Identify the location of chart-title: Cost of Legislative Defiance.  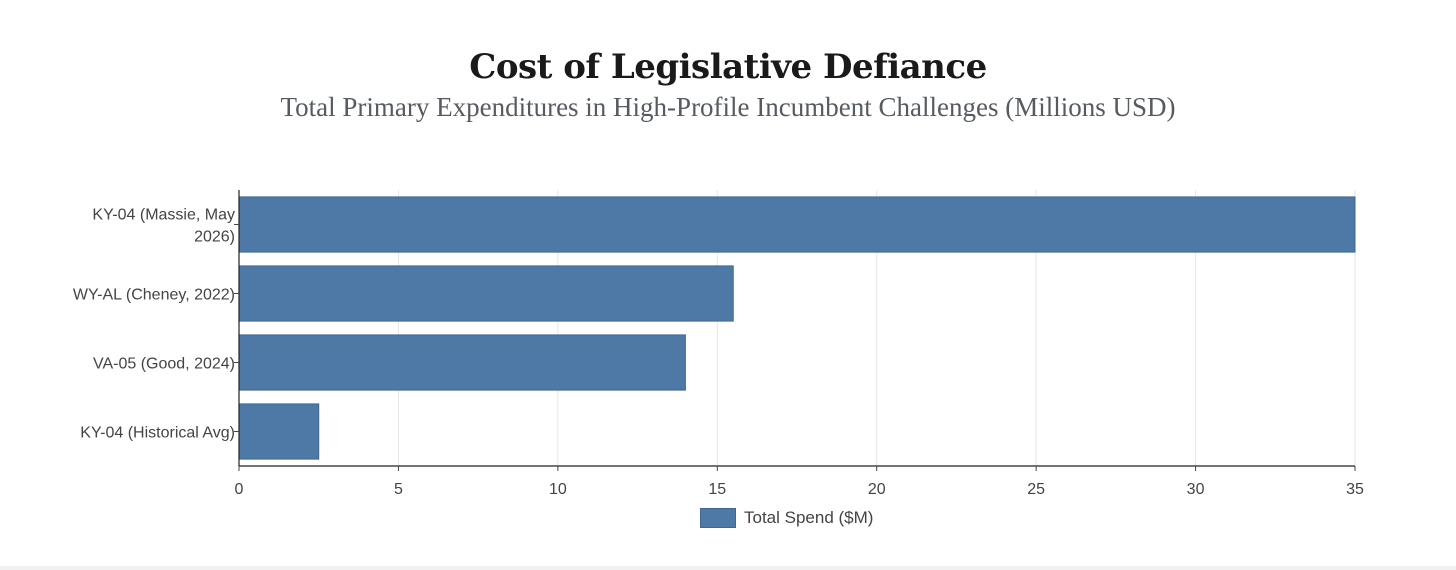
(728, 67).